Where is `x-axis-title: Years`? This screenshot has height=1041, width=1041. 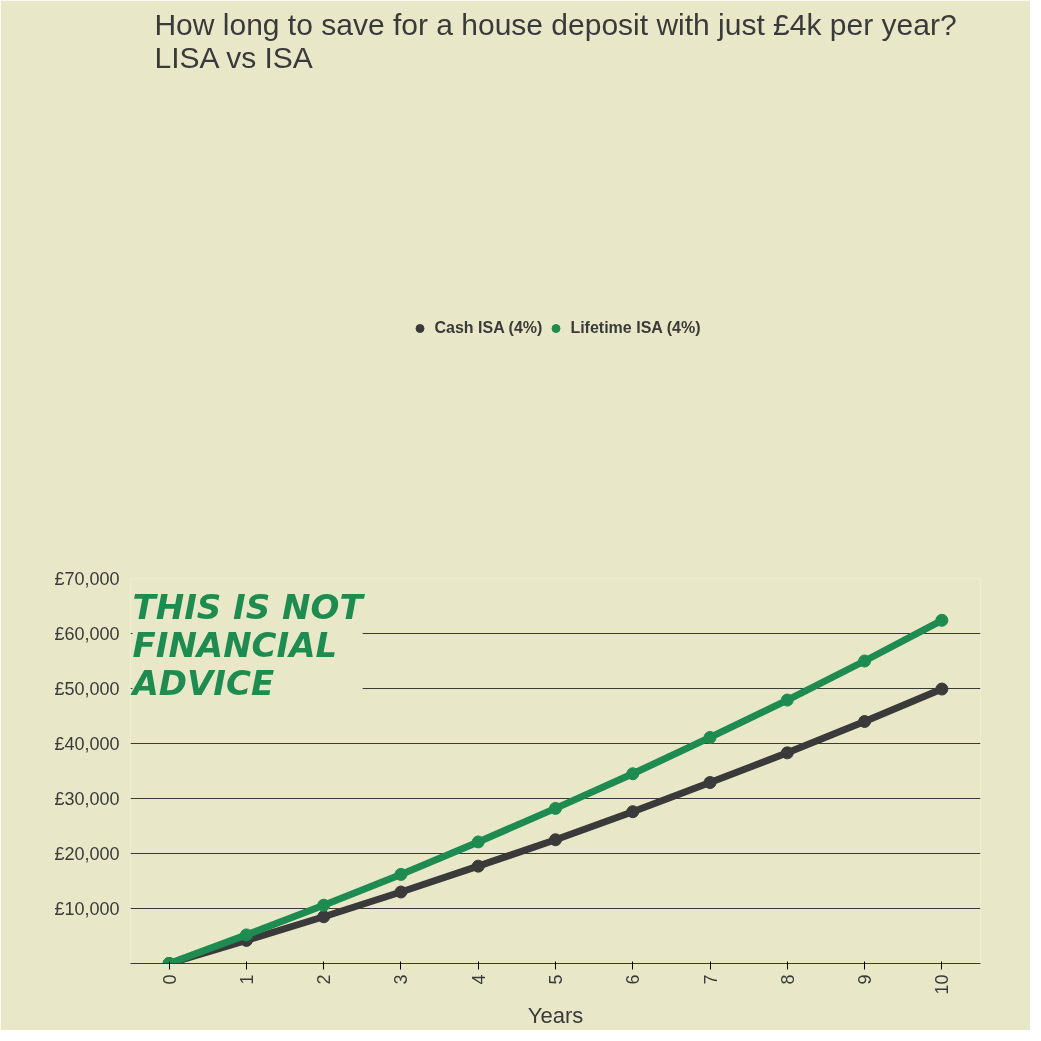 x-axis-title: Years is located at coordinates (555, 1015).